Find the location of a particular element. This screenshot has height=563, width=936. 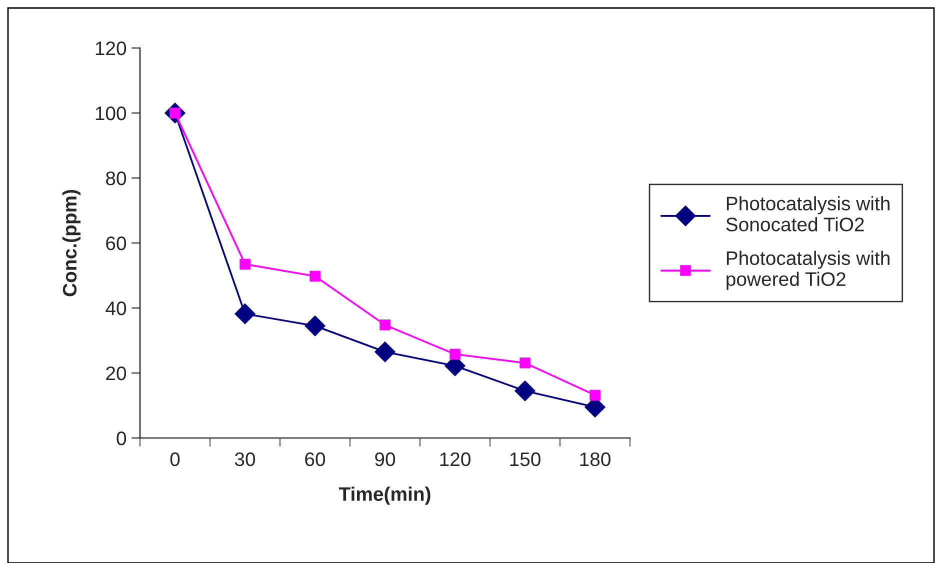

y-tick-label: 40 is located at coordinates (116, 308).